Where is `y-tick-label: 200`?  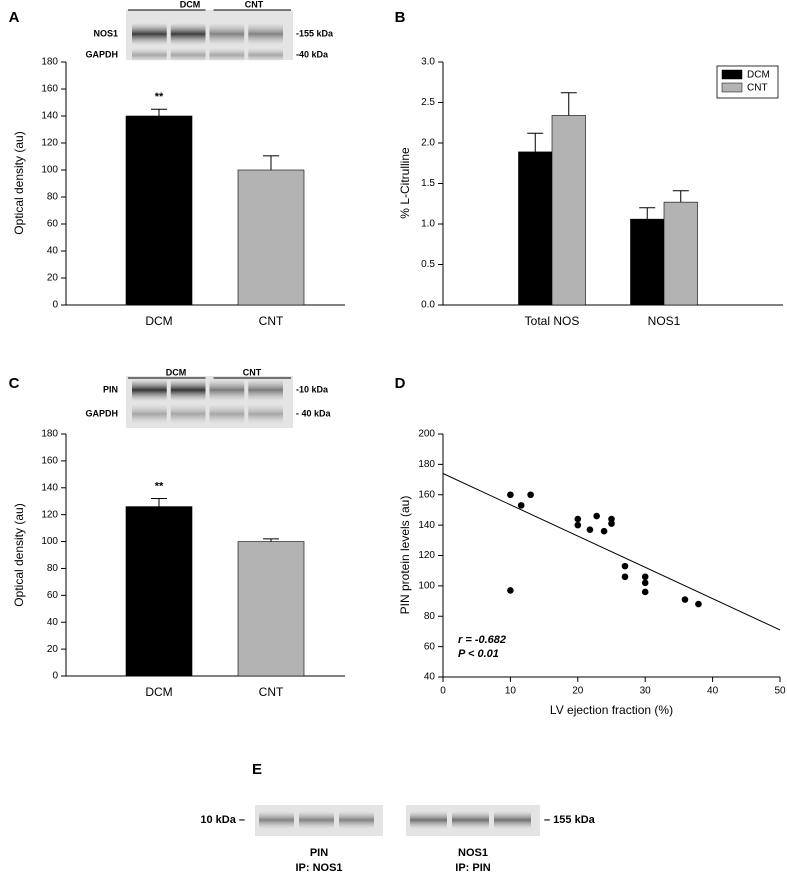
y-tick-label: 200 is located at coordinates (426, 434).